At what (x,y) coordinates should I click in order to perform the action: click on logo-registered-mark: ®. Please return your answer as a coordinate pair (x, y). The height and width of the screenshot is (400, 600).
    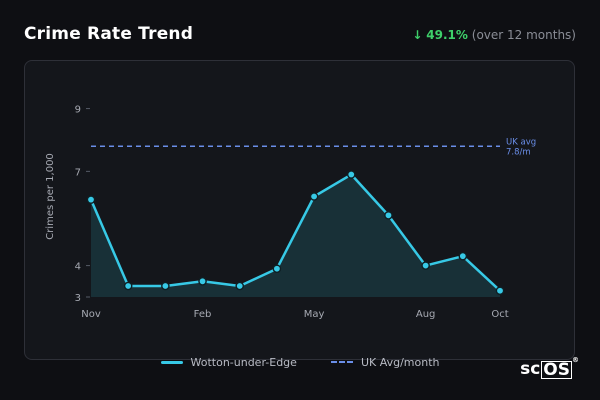
    Looking at the image, I should click on (575, 360).